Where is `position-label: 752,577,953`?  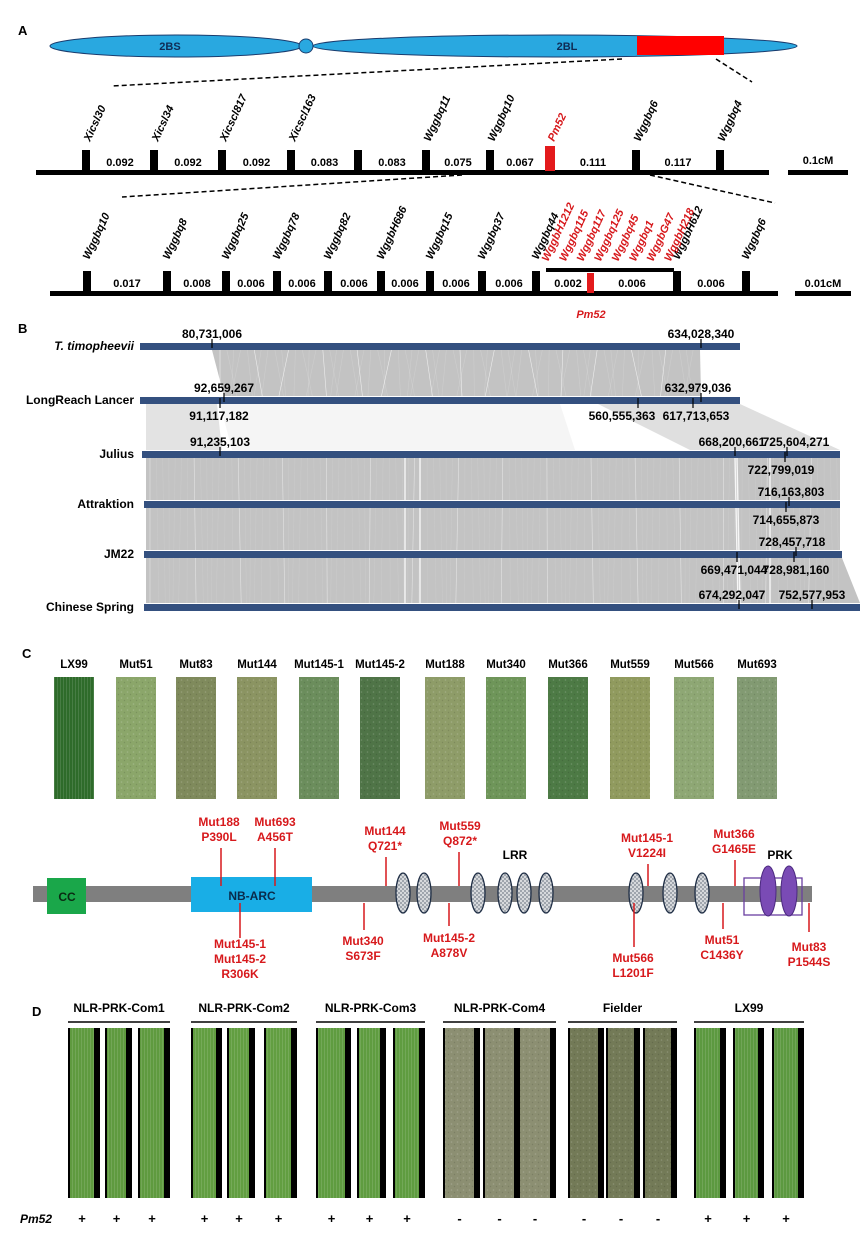
position-label: 752,577,953 is located at coordinates (812, 595).